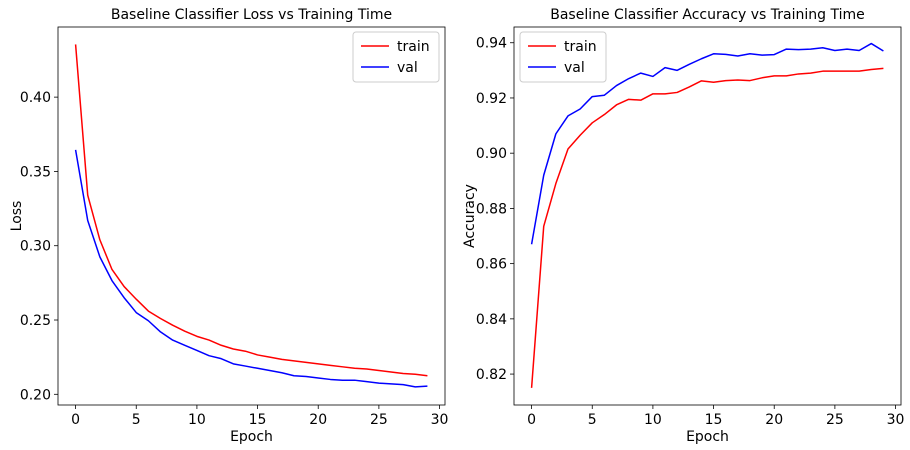 This screenshot has width=910, height=450. I want to click on accuracy-ytick-label: 0.90, so click(491, 154).